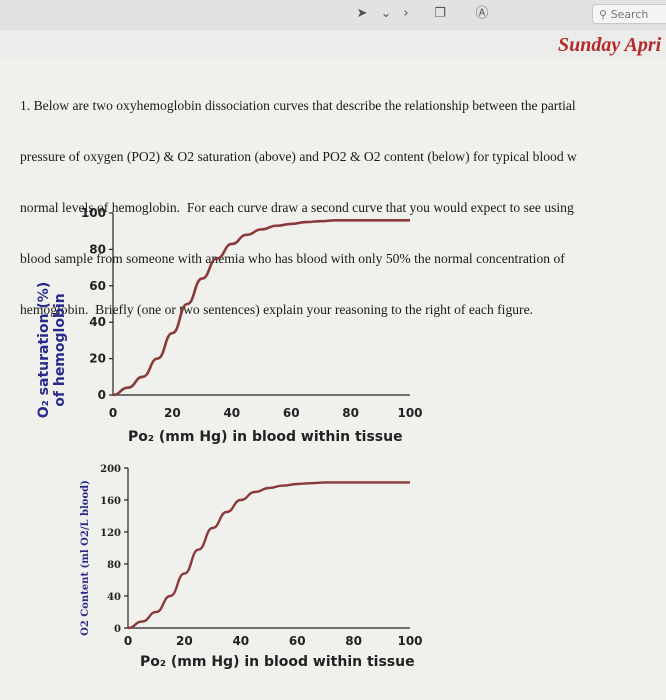  What do you see at coordinates (114, 597) in the screenshot?
I see `chart2-ytick-label: 40` at bounding box center [114, 597].